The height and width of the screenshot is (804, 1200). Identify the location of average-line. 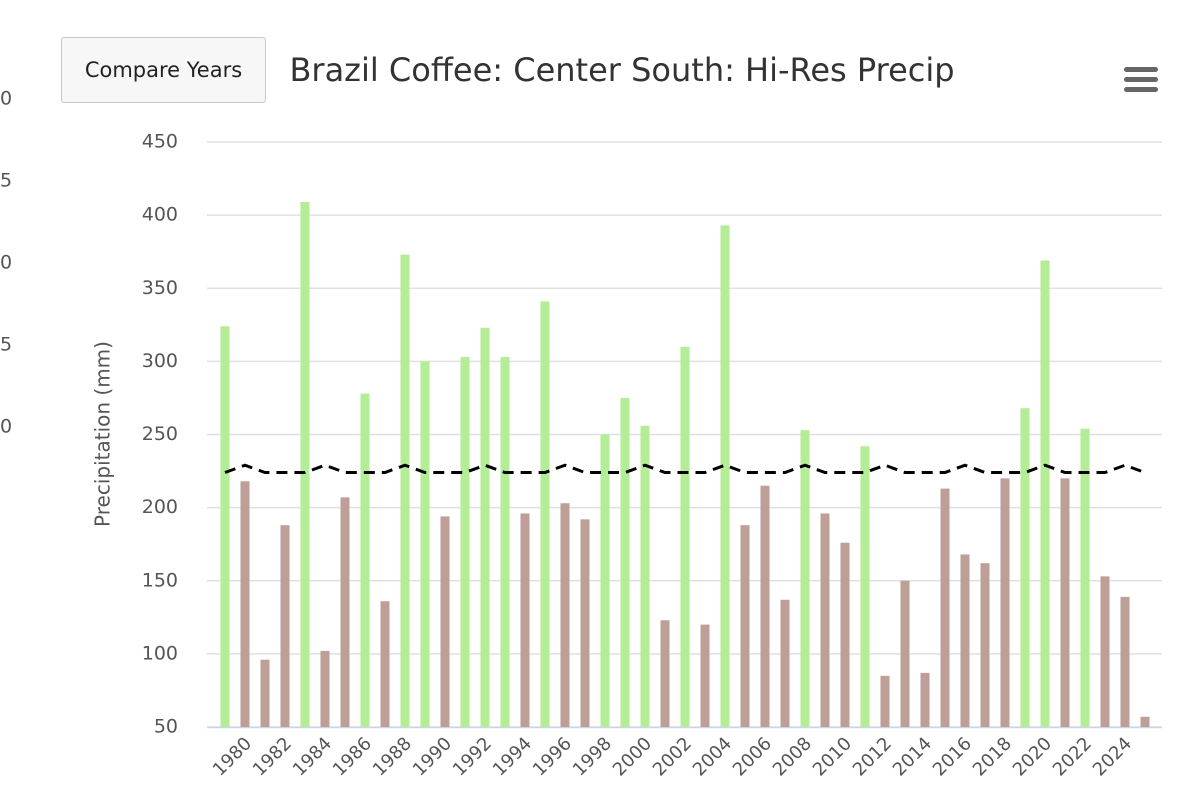
(685, 469).